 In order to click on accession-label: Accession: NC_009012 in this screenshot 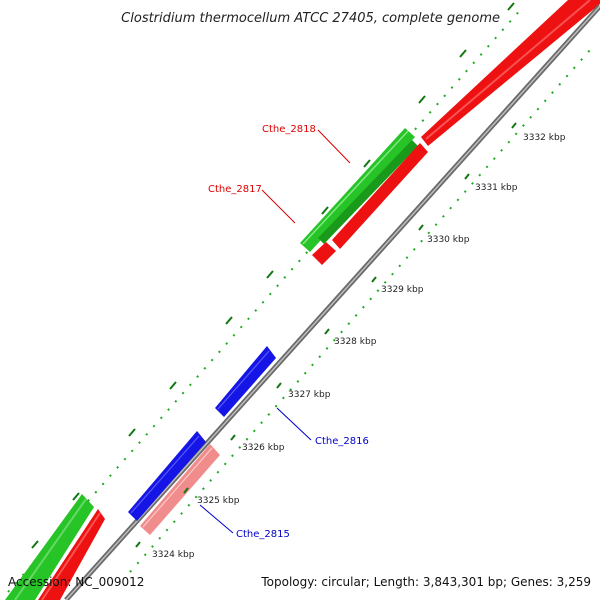, I will do `click(76, 582)`.